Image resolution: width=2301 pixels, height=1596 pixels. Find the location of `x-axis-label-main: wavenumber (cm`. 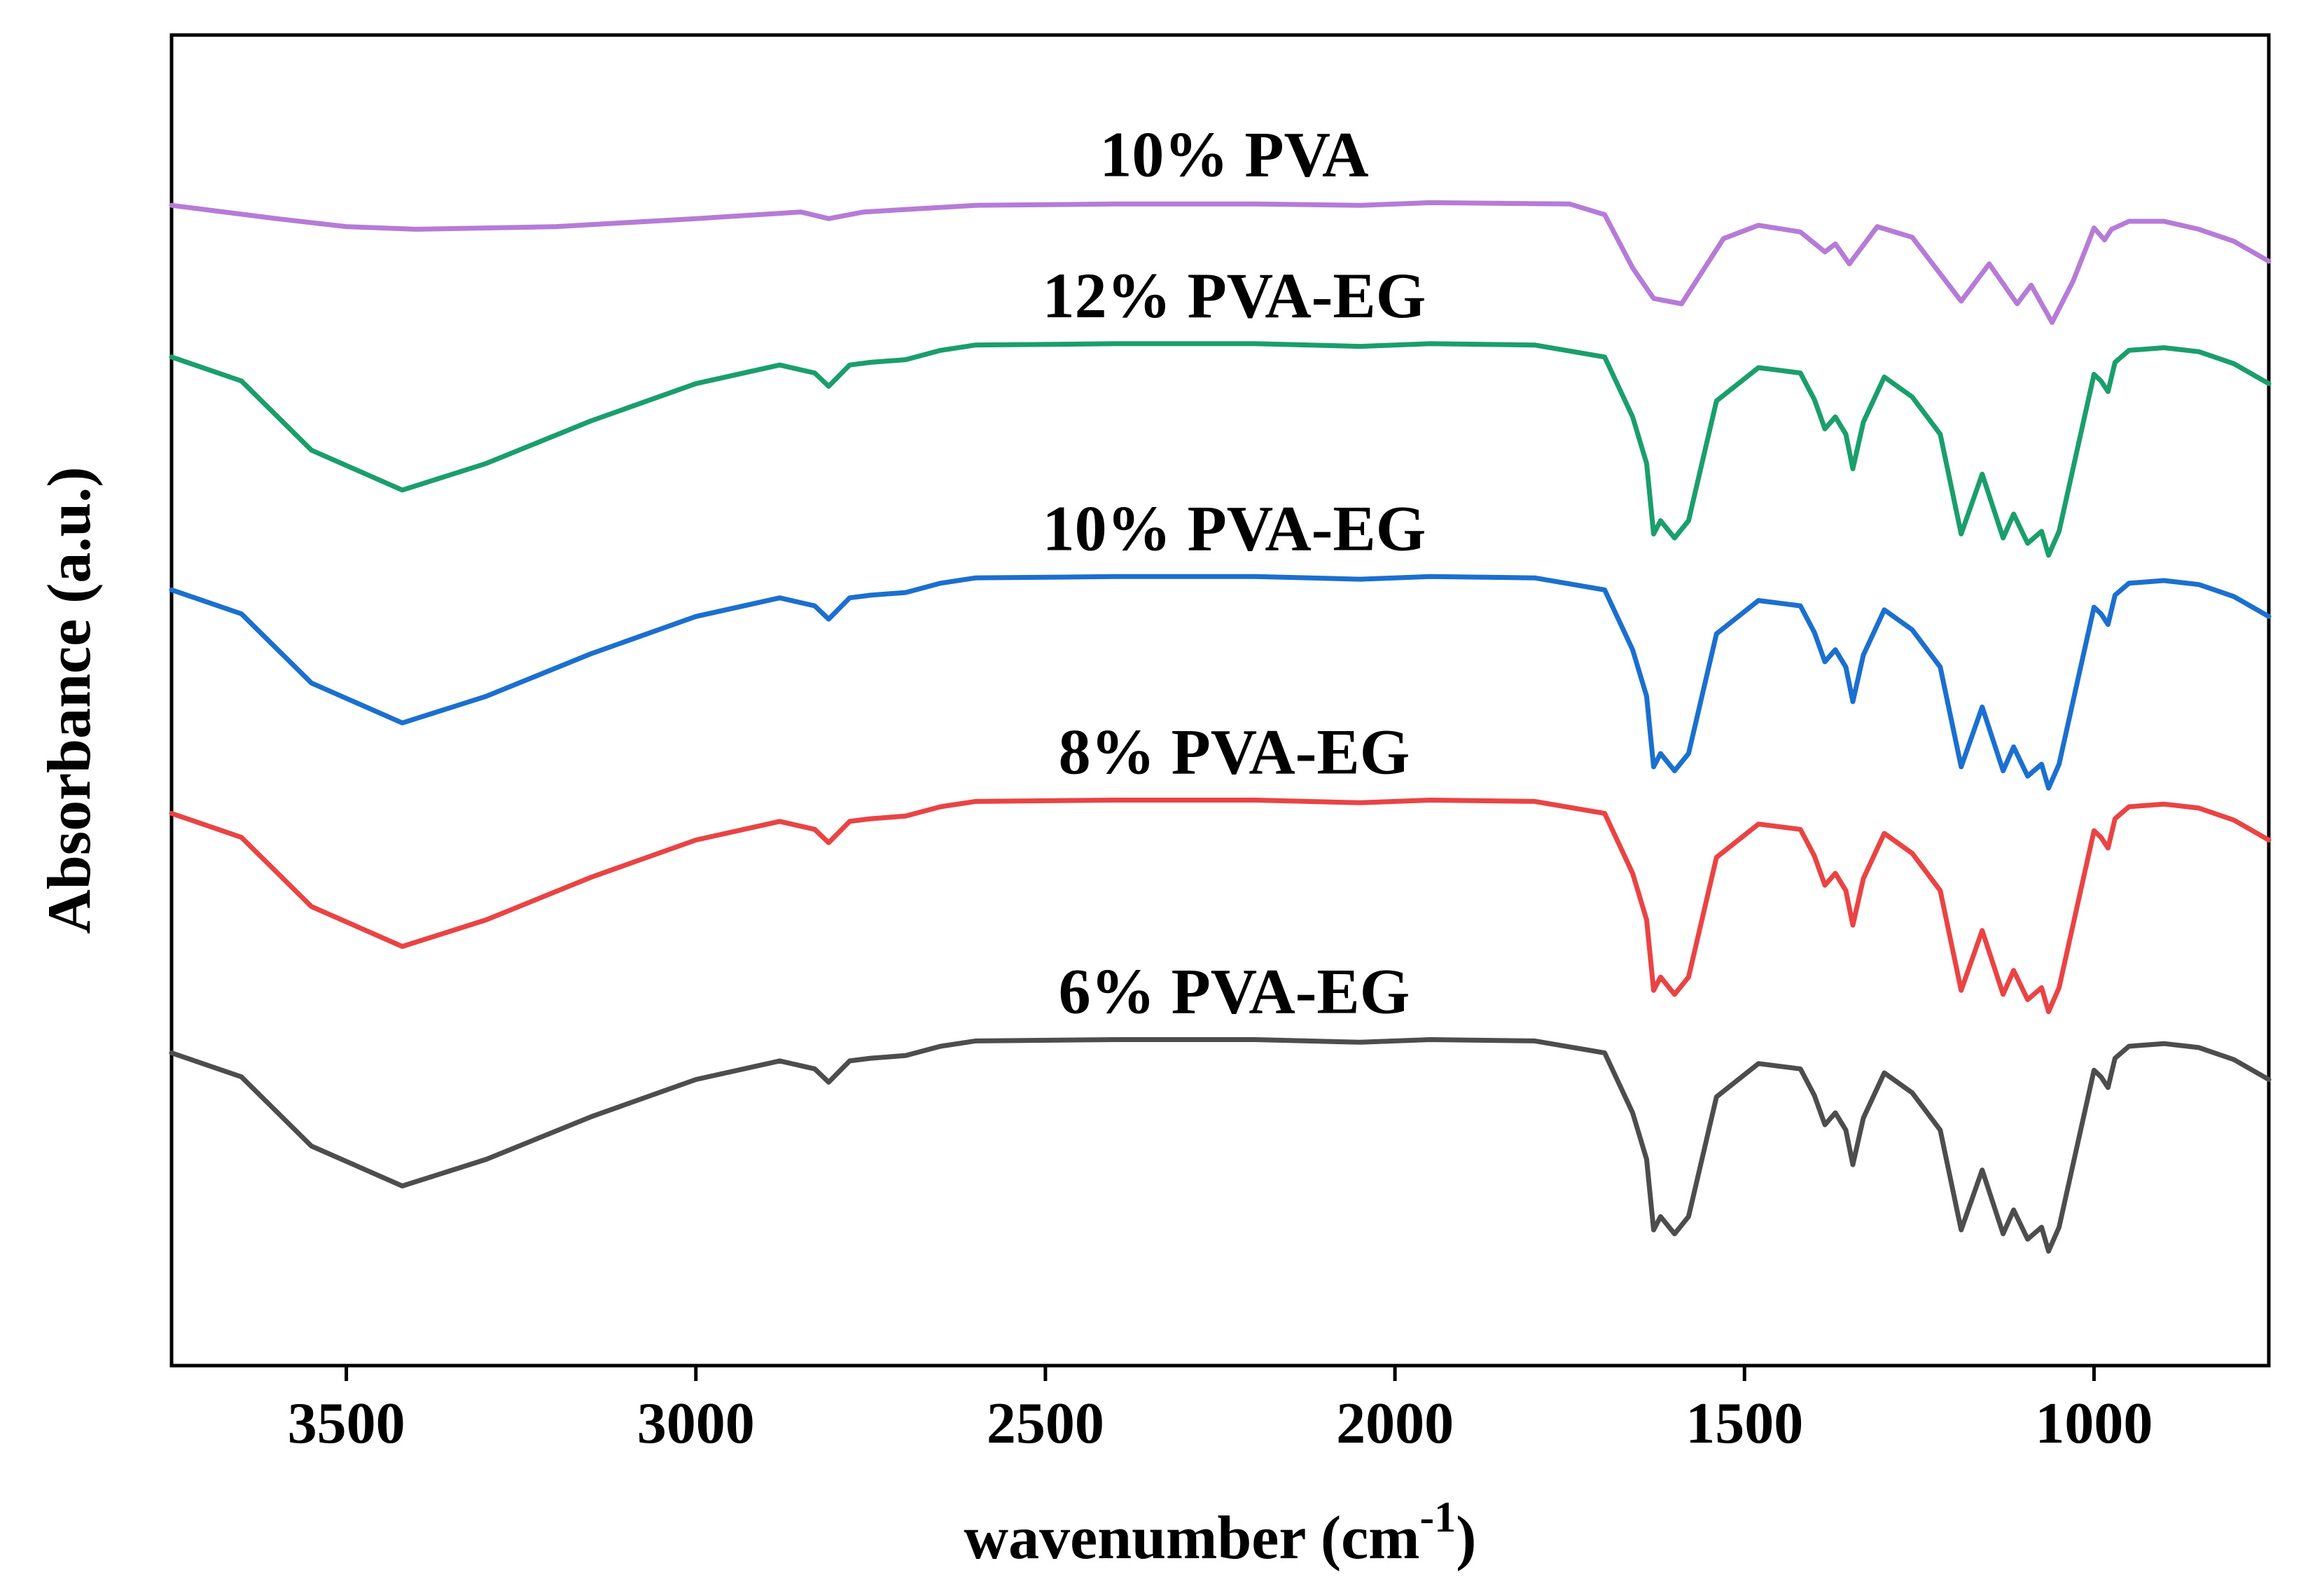

x-axis-label-main: wavenumber (cm is located at coordinates (1192, 1538).